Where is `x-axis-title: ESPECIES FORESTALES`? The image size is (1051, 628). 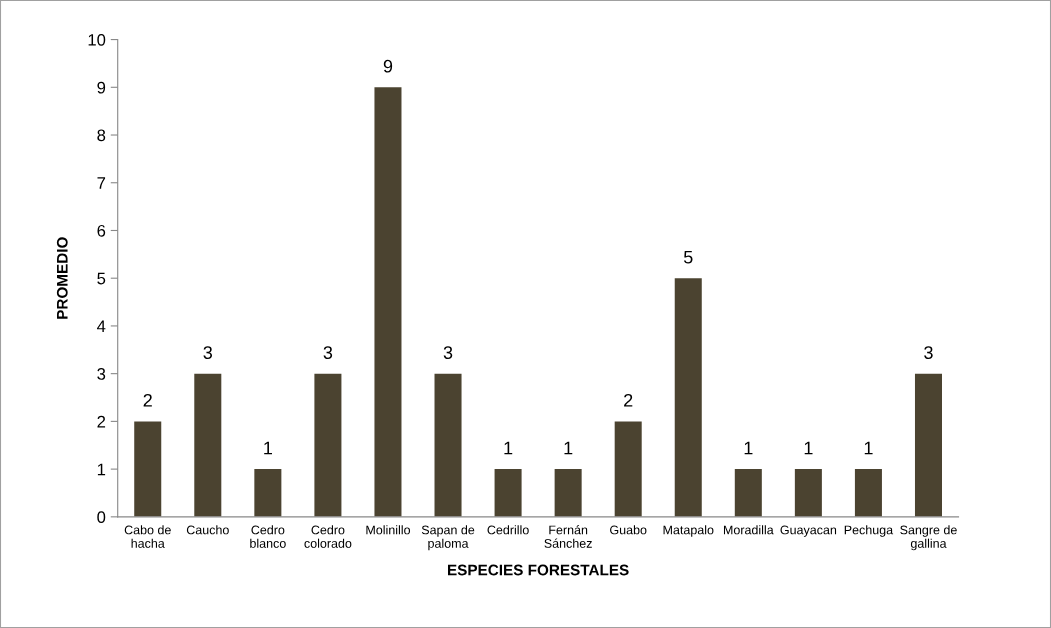 x-axis-title: ESPECIES FORESTALES is located at coordinates (538, 570).